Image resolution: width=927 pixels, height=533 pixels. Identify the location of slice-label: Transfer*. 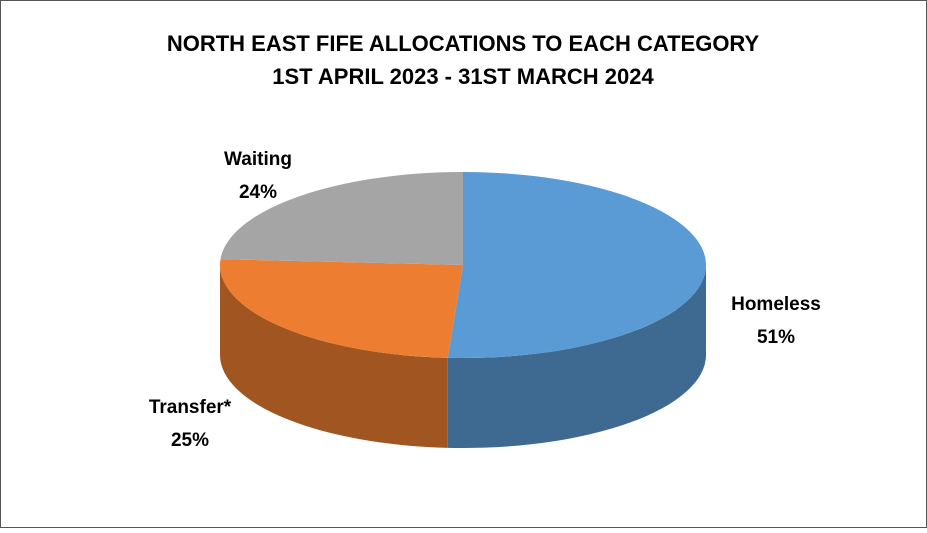
(190, 407).